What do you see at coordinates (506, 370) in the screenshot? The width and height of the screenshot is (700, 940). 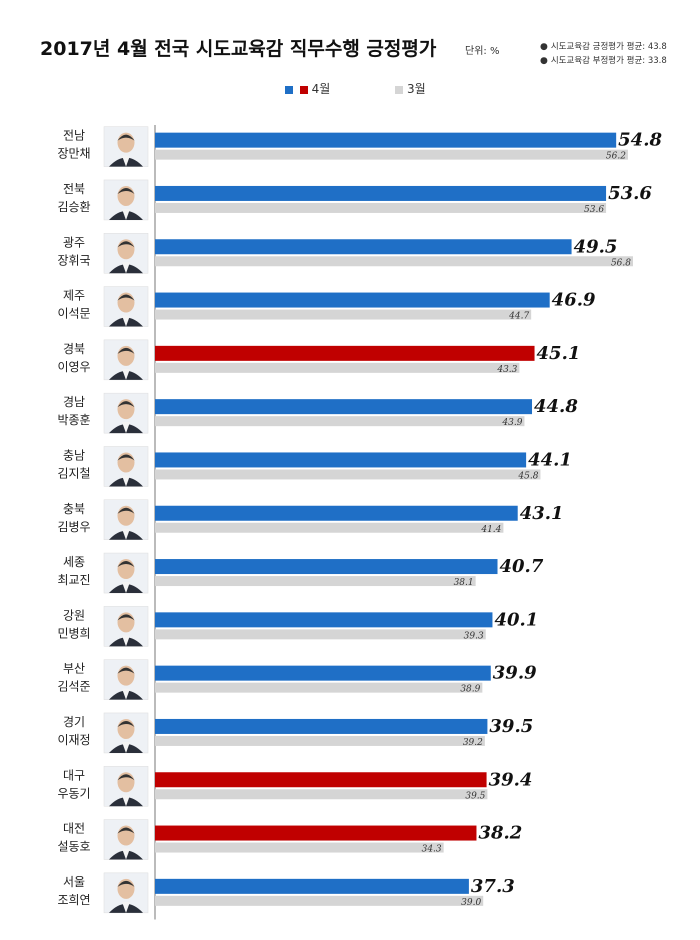 I see `march-value-label: 43.3` at bounding box center [506, 370].